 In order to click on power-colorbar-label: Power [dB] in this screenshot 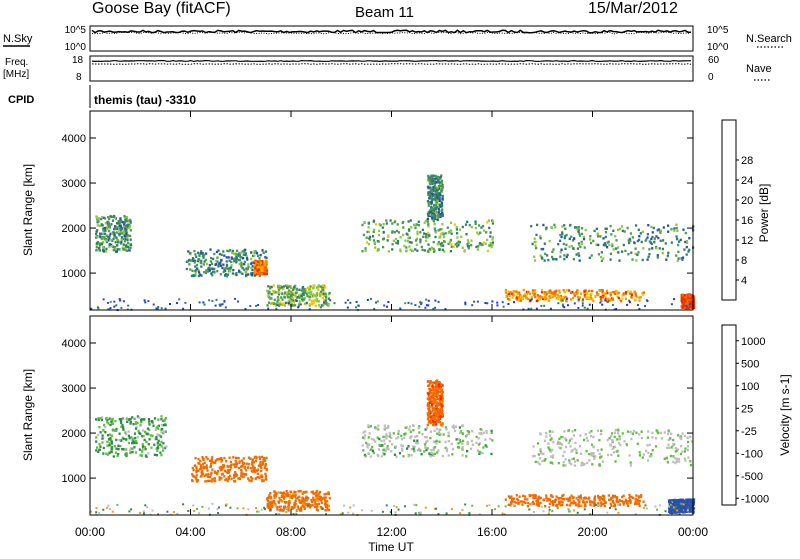, I will do `click(764, 213)`.